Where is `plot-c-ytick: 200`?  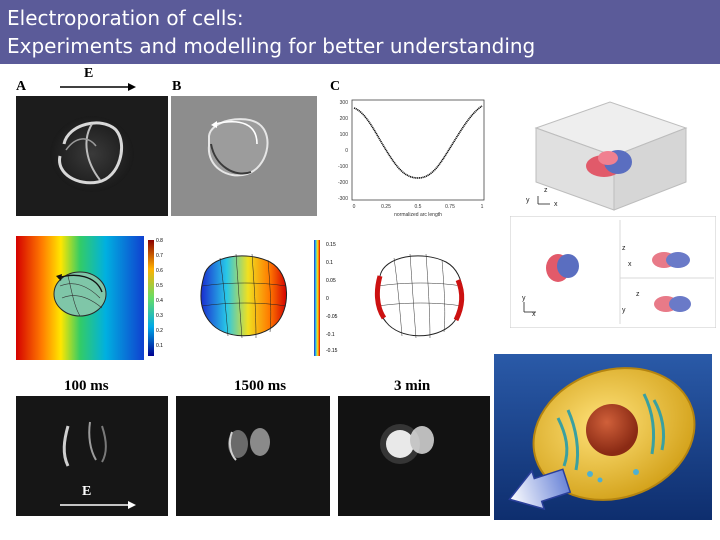
plot-c-ytick: 200 is located at coordinates (344, 119).